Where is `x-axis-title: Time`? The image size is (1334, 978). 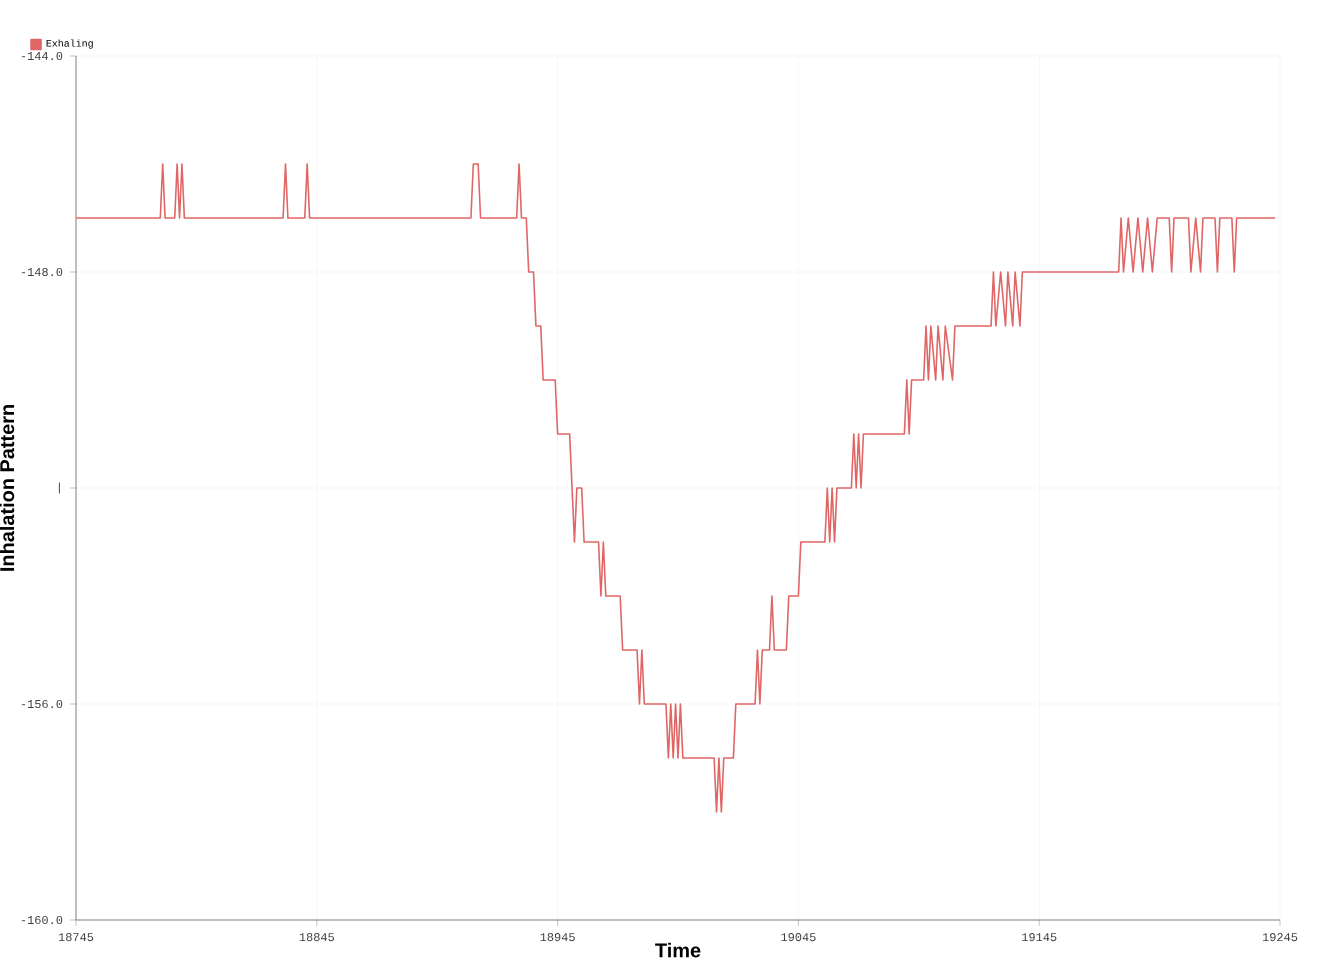 x-axis-title: Time is located at coordinates (678, 950).